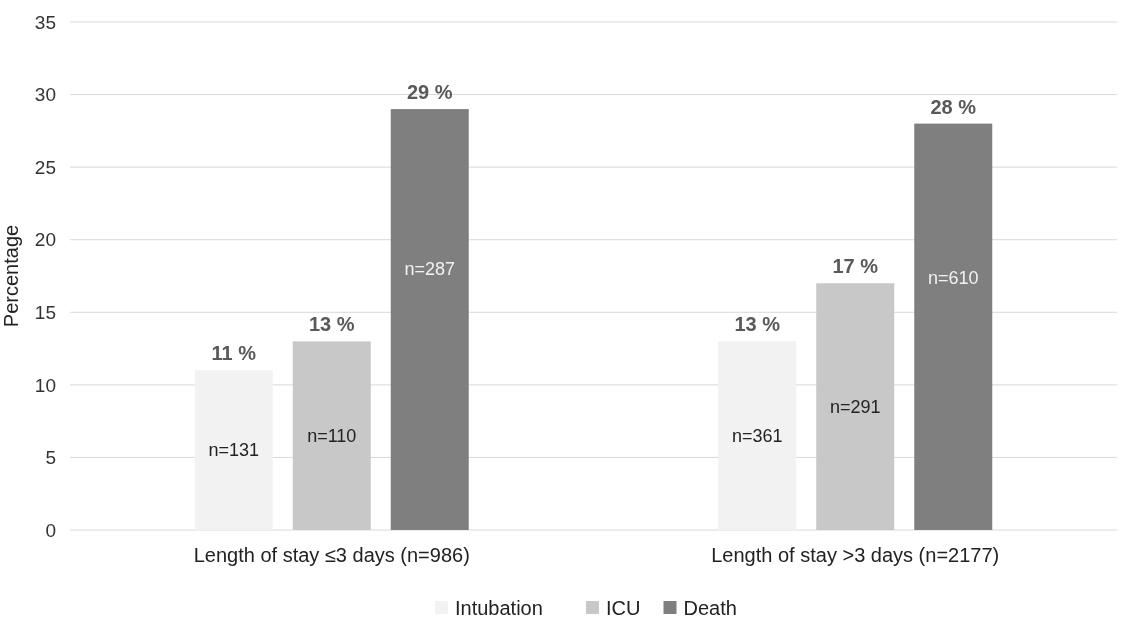 Image resolution: width=1137 pixels, height=630 pixels. What do you see at coordinates (45, 95) in the screenshot?
I see `y-tick-label: 30` at bounding box center [45, 95].